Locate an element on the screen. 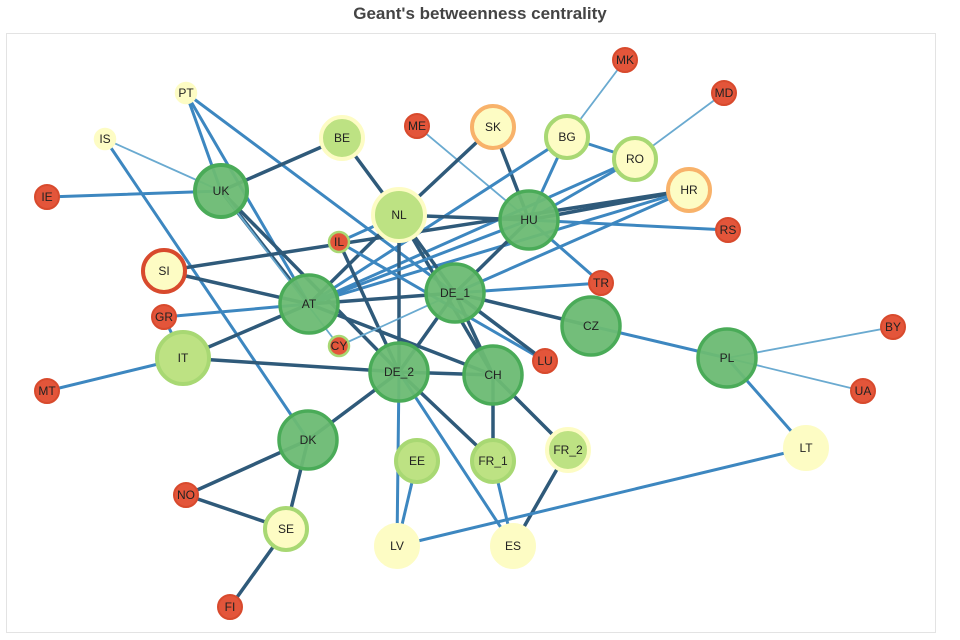 This screenshot has width=960, height=640. node-it: IT is located at coordinates (183, 358).